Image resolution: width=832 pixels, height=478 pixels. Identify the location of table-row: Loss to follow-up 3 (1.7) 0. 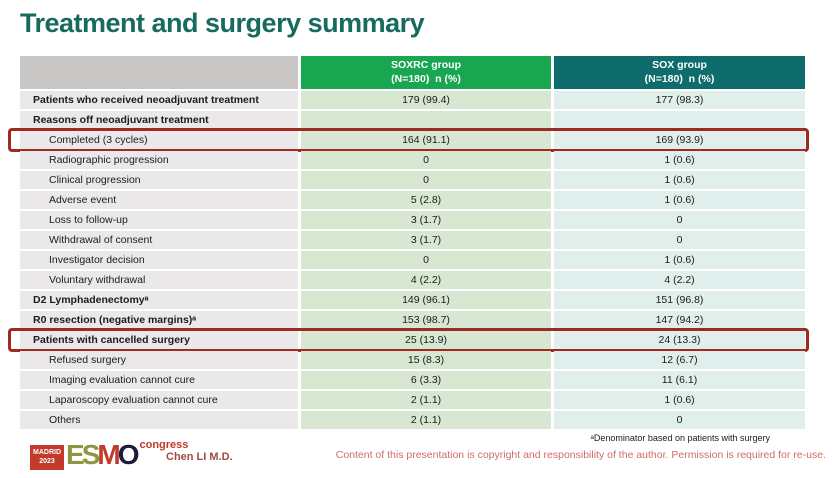
(412, 220).